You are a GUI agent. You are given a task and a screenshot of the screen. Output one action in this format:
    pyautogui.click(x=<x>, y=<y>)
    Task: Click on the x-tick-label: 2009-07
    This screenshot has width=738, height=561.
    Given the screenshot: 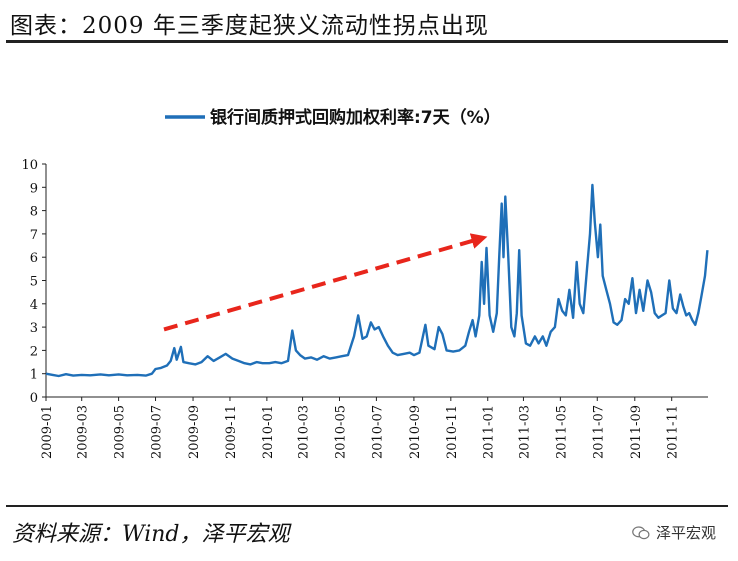 What is the action you would take?
    pyautogui.click(x=157, y=432)
    